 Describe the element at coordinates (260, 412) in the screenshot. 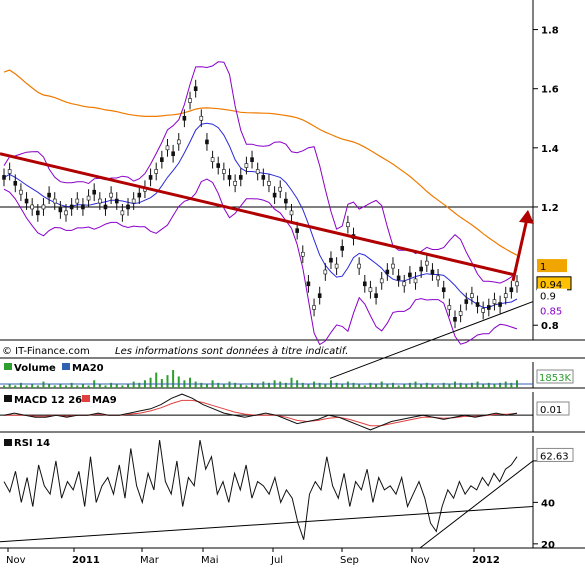

I see `macd-line` at that location.